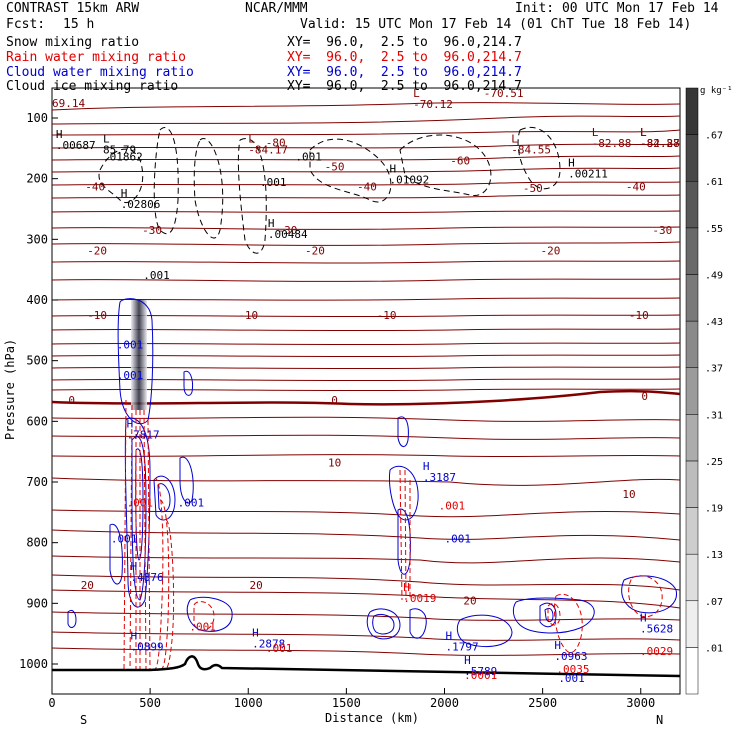  What do you see at coordinates (433, 99) in the screenshot?
I see `extremum-label: L -70.12` at bounding box center [433, 99].